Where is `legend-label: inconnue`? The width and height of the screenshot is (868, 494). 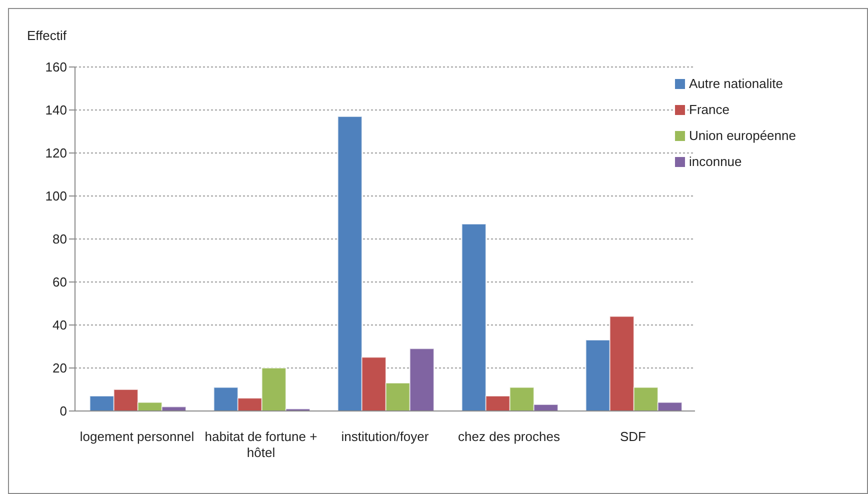 legend-label: inconnue is located at coordinates (715, 161).